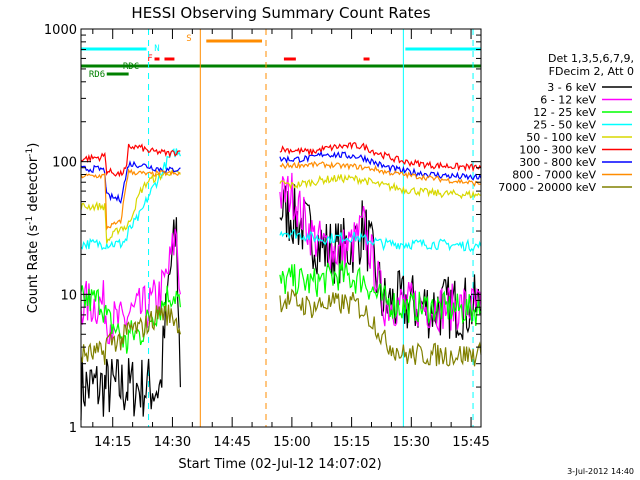  Describe the element at coordinates (68, 295) in the screenshot. I see `y-tick-label: 10` at that location.